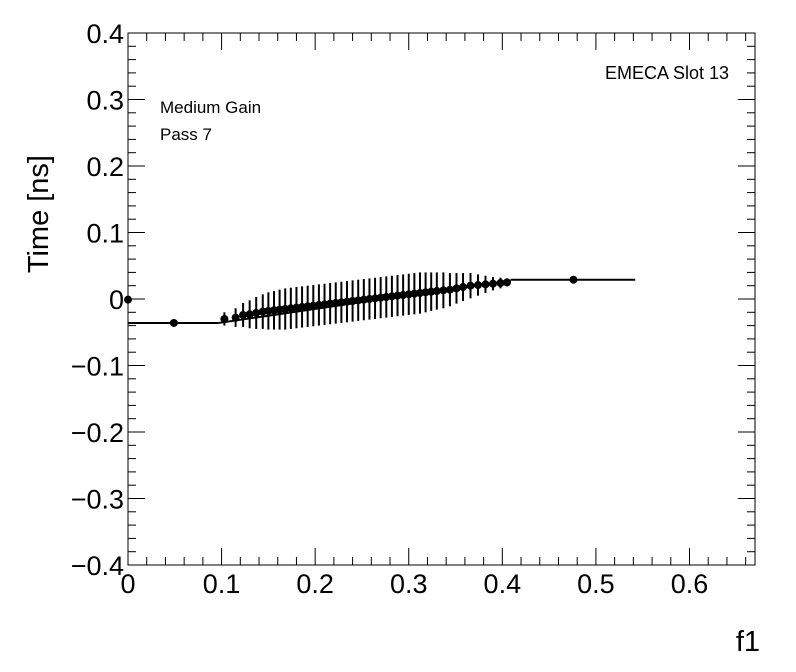 This screenshot has height=672, width=796. I want to click on y-tick-label: 0.3, so click(105, 101).